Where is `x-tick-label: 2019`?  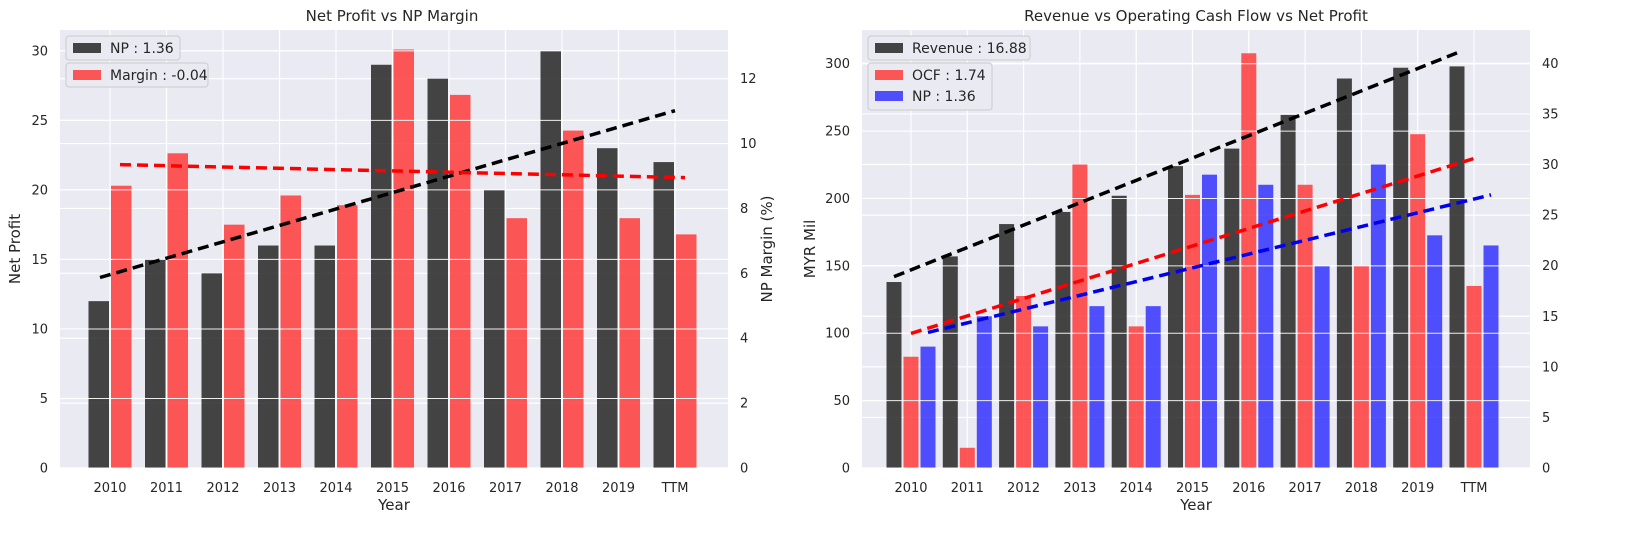
x-tick-label: 2019 is located at coordinates (618, 488).